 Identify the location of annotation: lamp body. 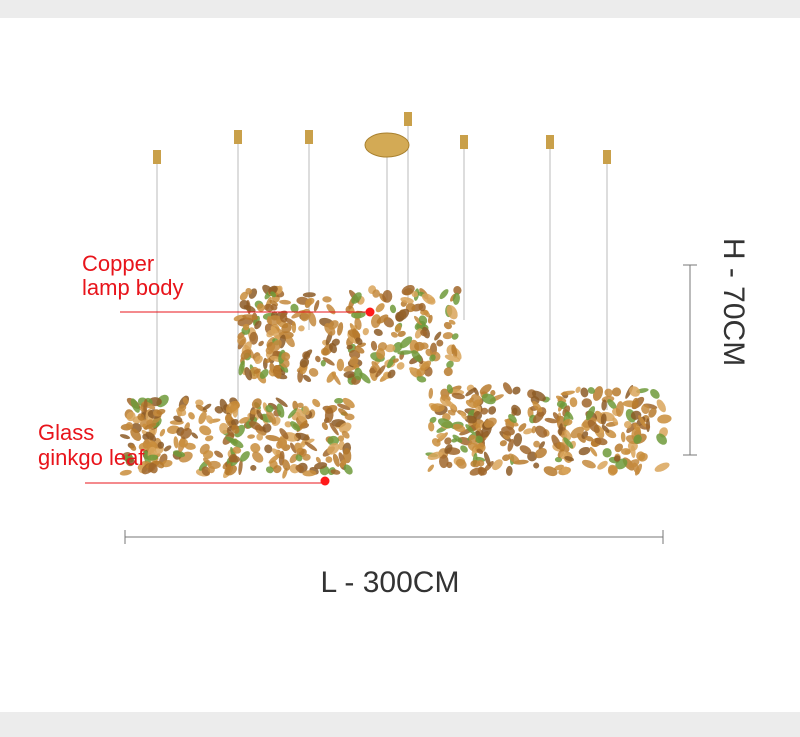
(133, 287).